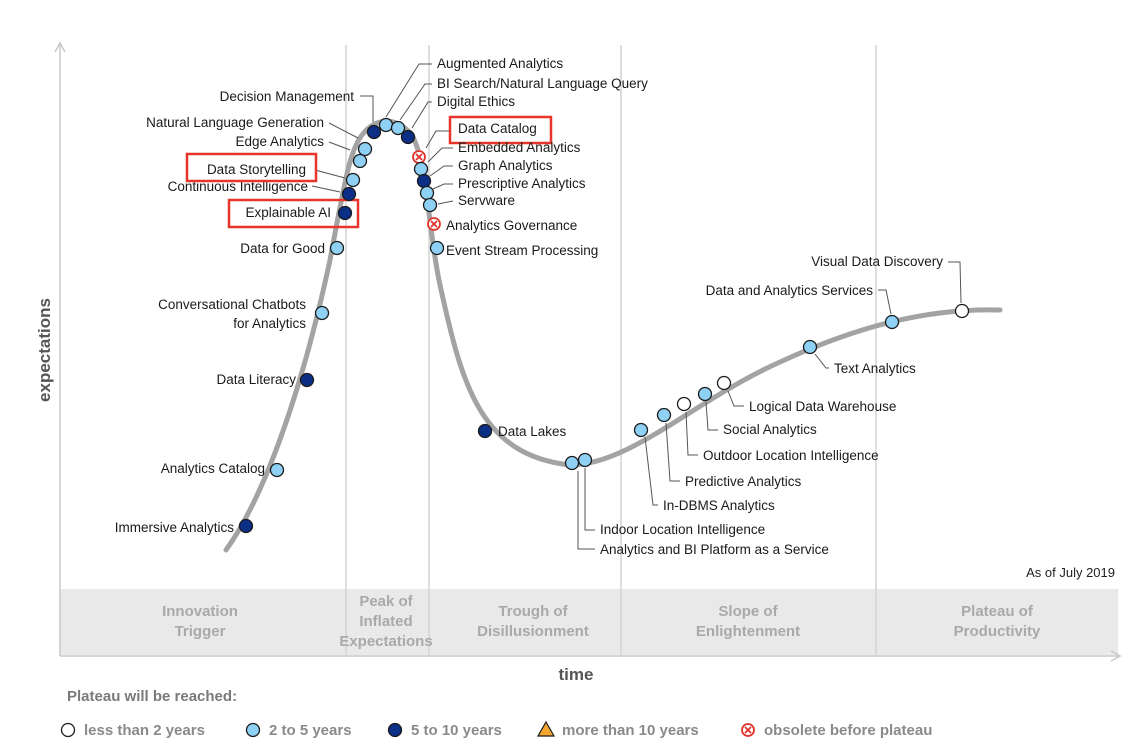  What do you see at coordinates (456, 730) in the screenshot?
I see `legend-item-5-to-10-years-label: 5 to 10 years` at bounding box center [456, 730].